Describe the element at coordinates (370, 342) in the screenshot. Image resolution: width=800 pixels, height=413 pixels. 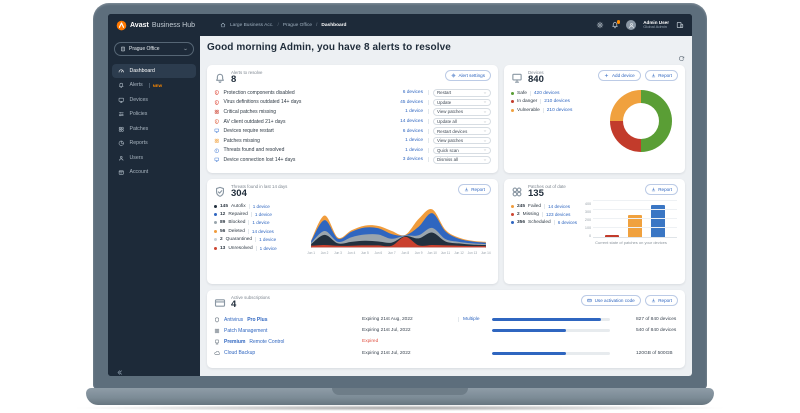
I see `subscription-expiry: Expired` at that location.